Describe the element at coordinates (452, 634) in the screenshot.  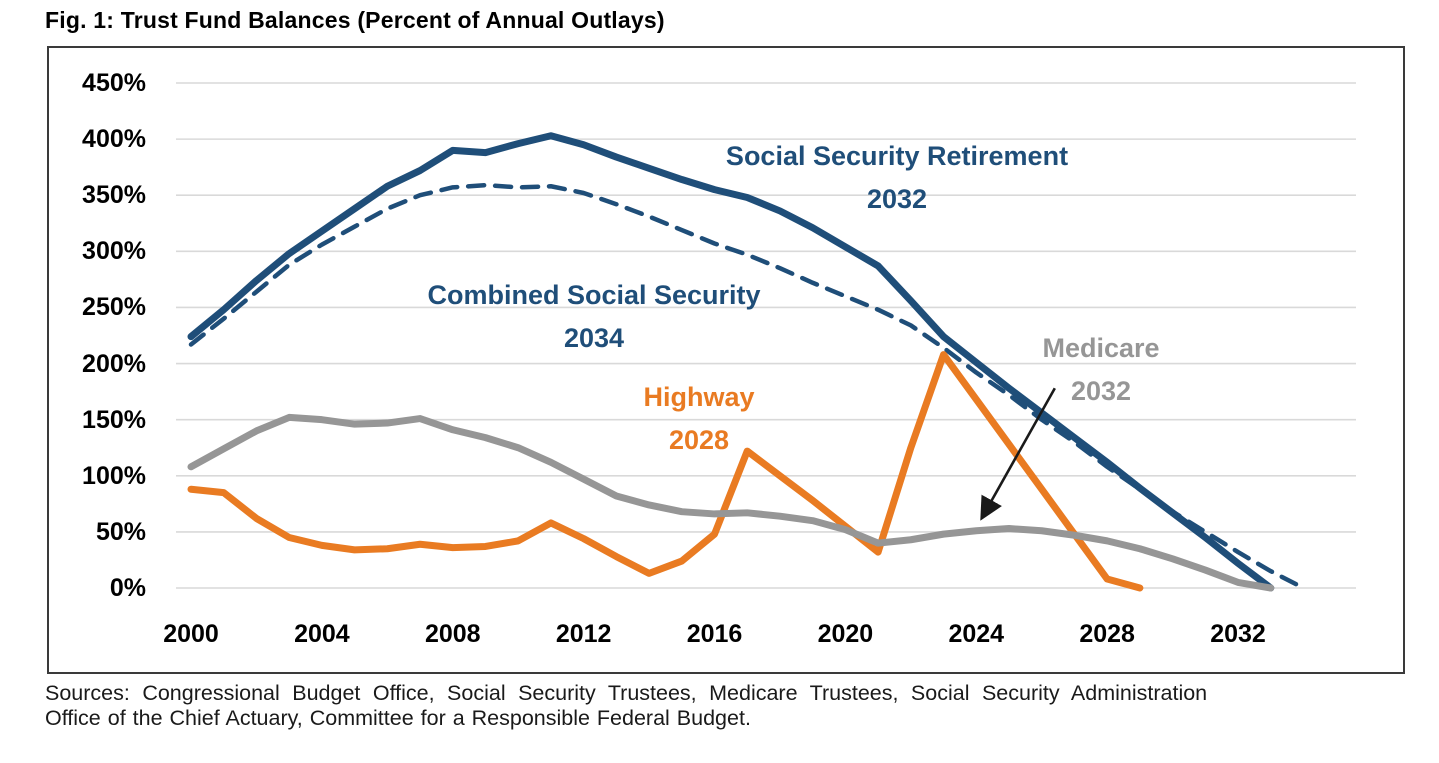
I see `x-tick-2008: 2008` at that location.